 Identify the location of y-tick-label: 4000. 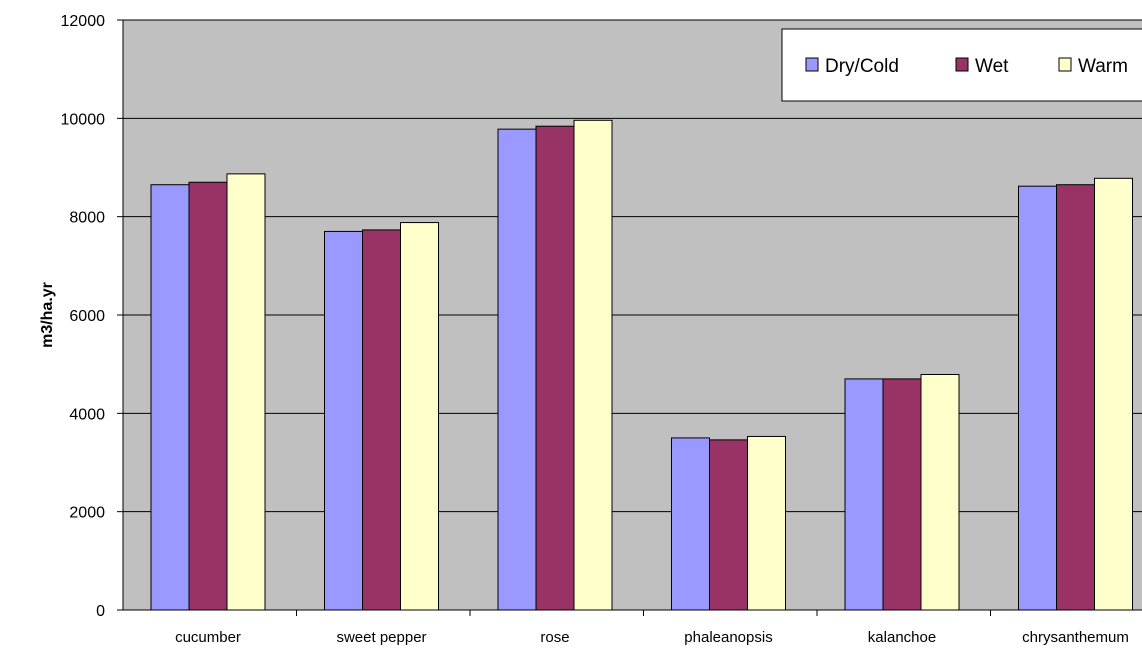
(87, 414).